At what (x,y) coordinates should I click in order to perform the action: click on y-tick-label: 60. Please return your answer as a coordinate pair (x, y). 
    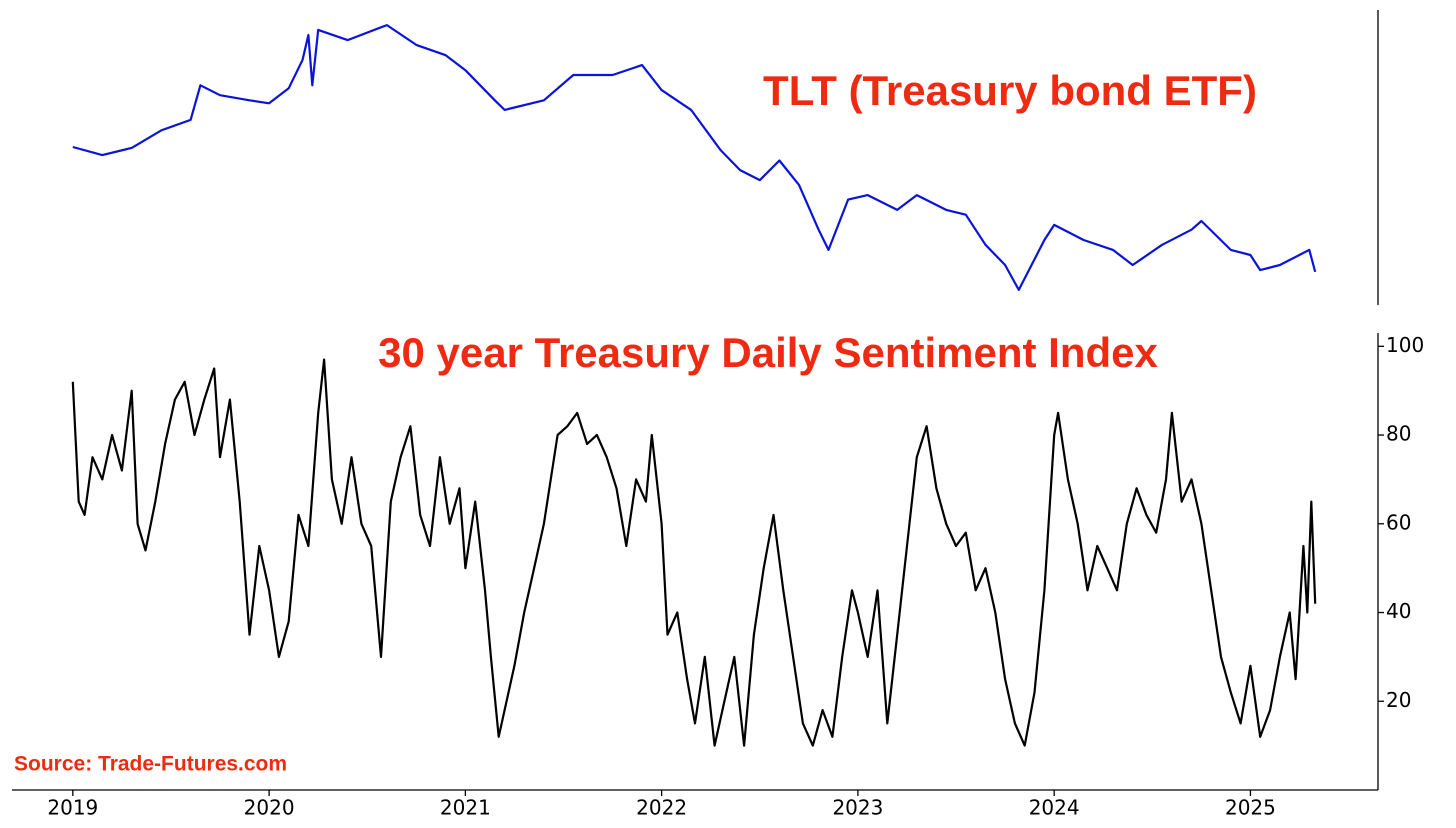
    Looking at the image, I should click on (1398, 522).